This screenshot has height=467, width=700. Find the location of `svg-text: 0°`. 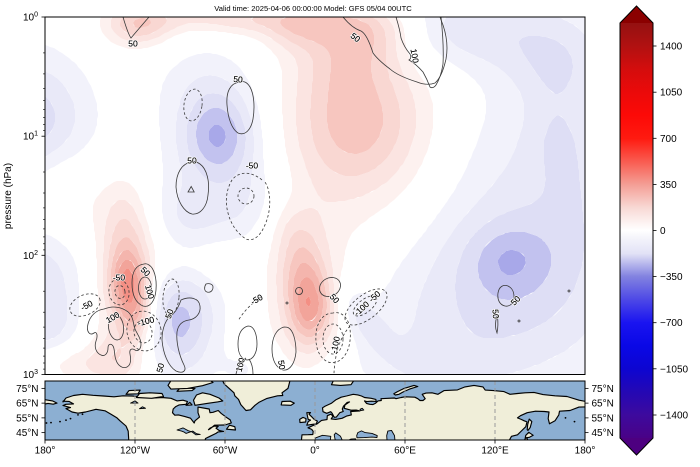

svg-text: 0° is located at coordinates (315, 451).